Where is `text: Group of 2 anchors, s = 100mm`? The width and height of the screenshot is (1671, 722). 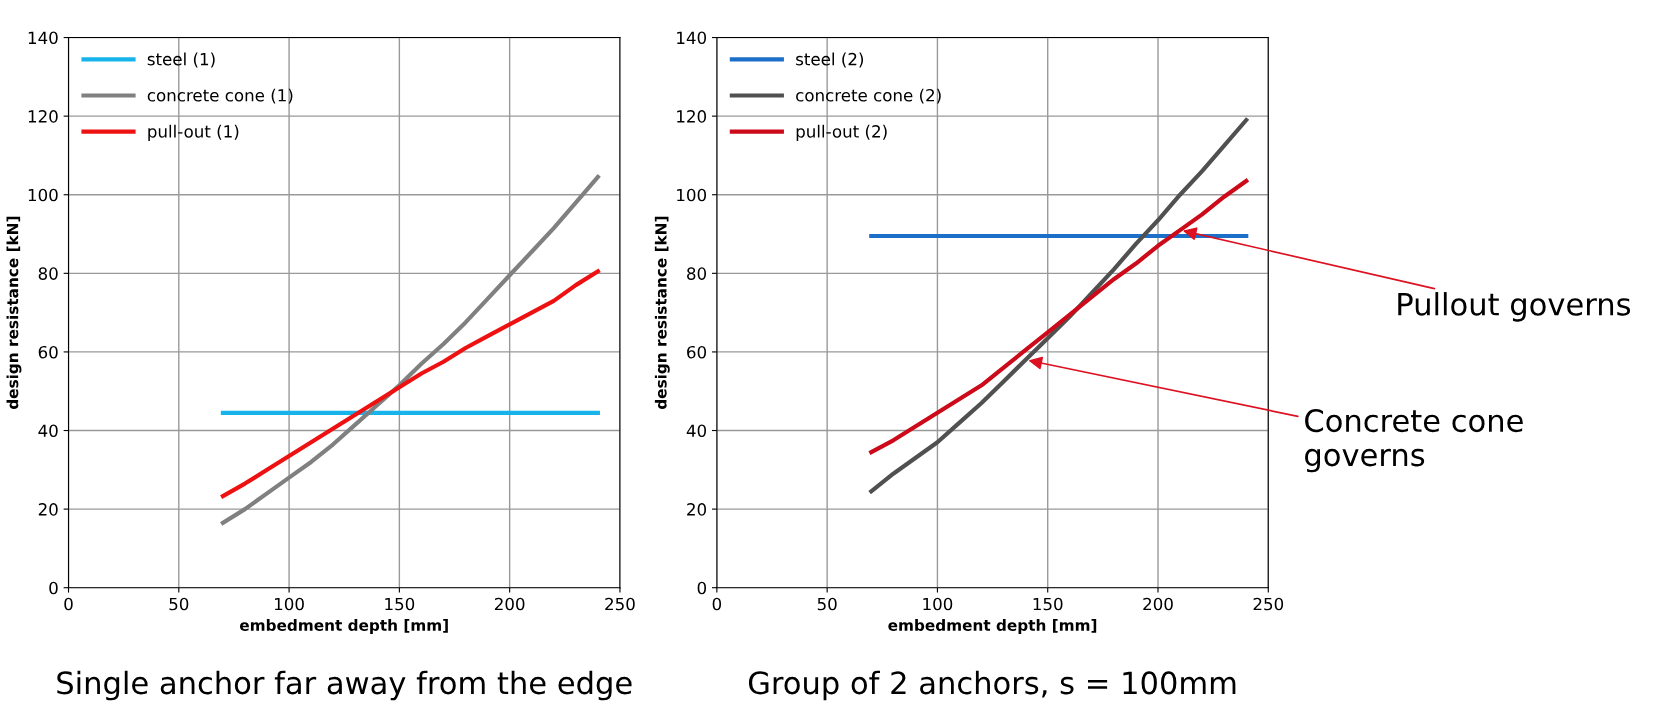
text: Group of 2 anchors, s = 100mm is located at coordinates (992, 685).